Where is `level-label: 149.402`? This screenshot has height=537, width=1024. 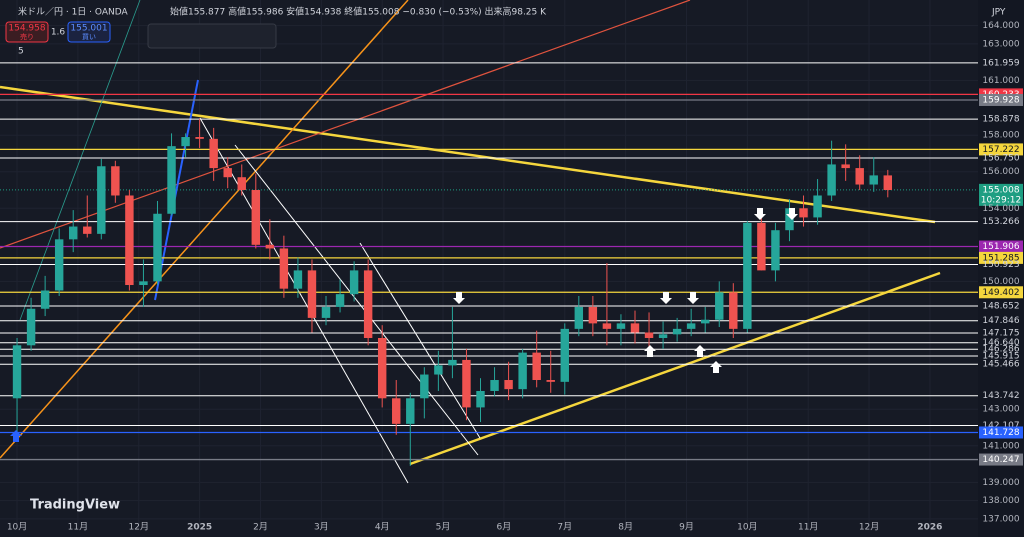
level-label: 149.402 is located at coordinates (1000, 293).